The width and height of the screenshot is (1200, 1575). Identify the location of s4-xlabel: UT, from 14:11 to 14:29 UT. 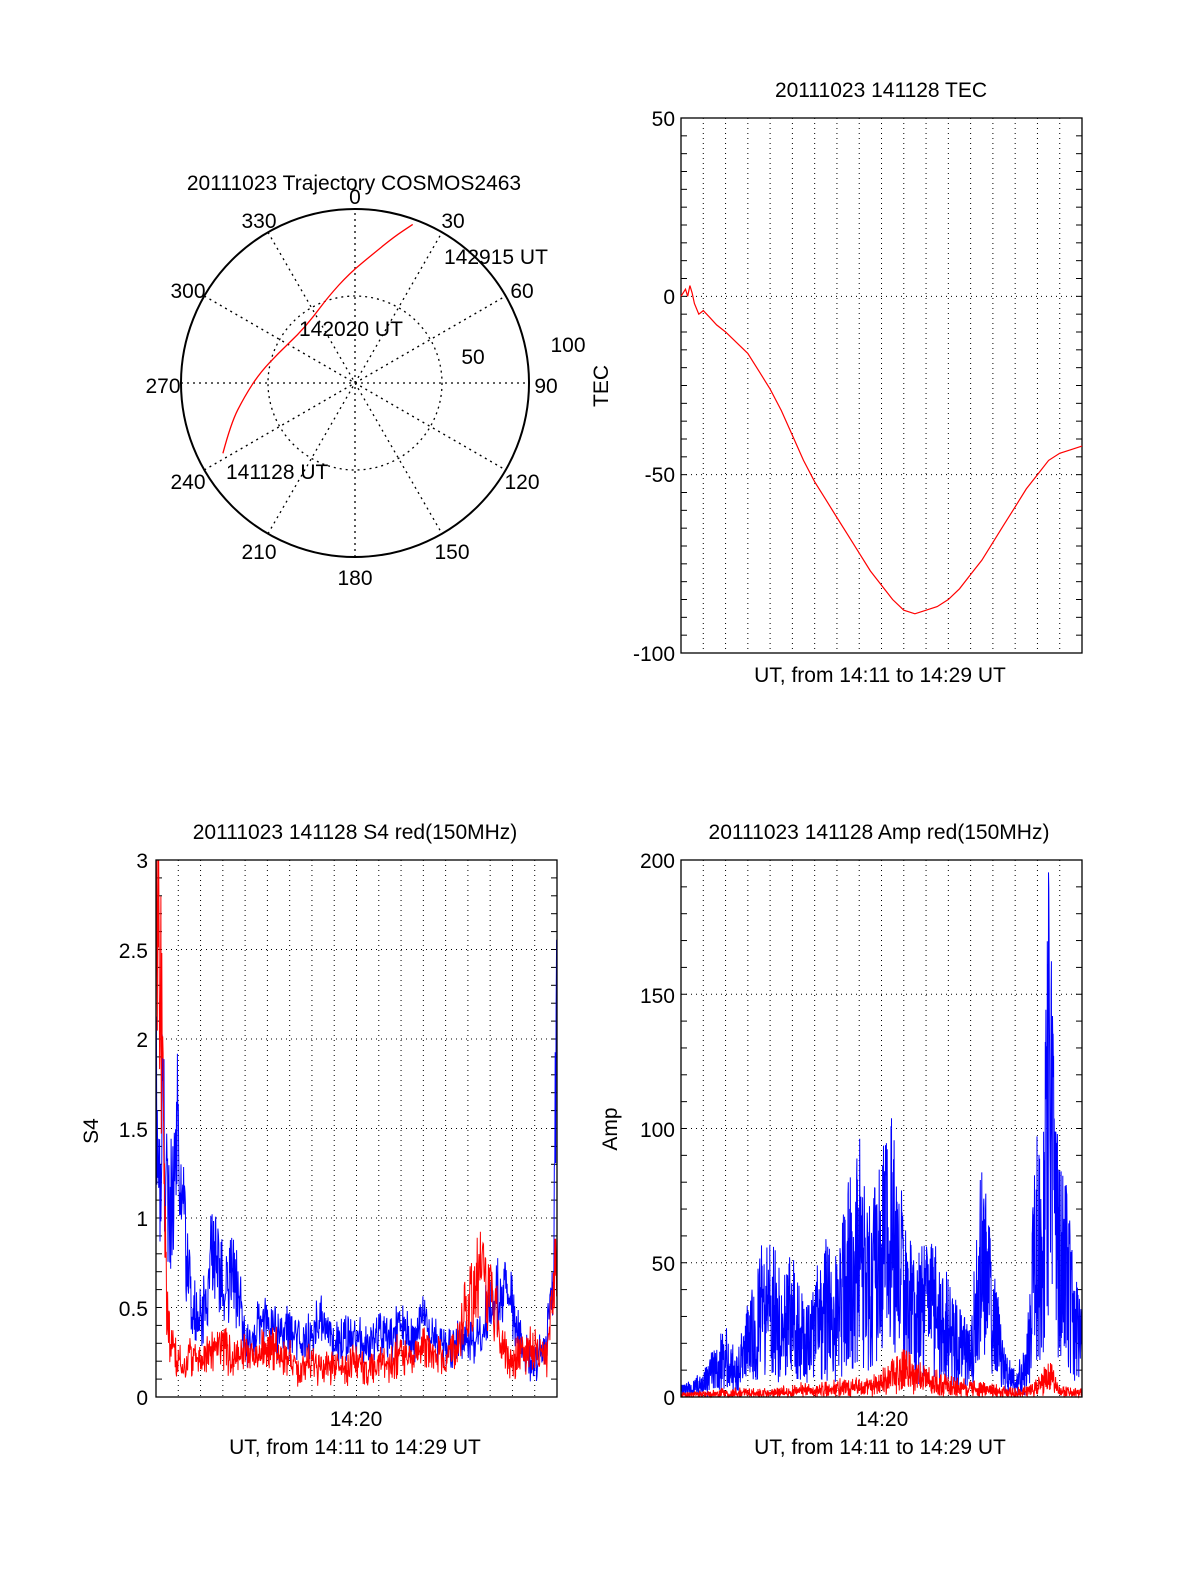
(355, 1447).